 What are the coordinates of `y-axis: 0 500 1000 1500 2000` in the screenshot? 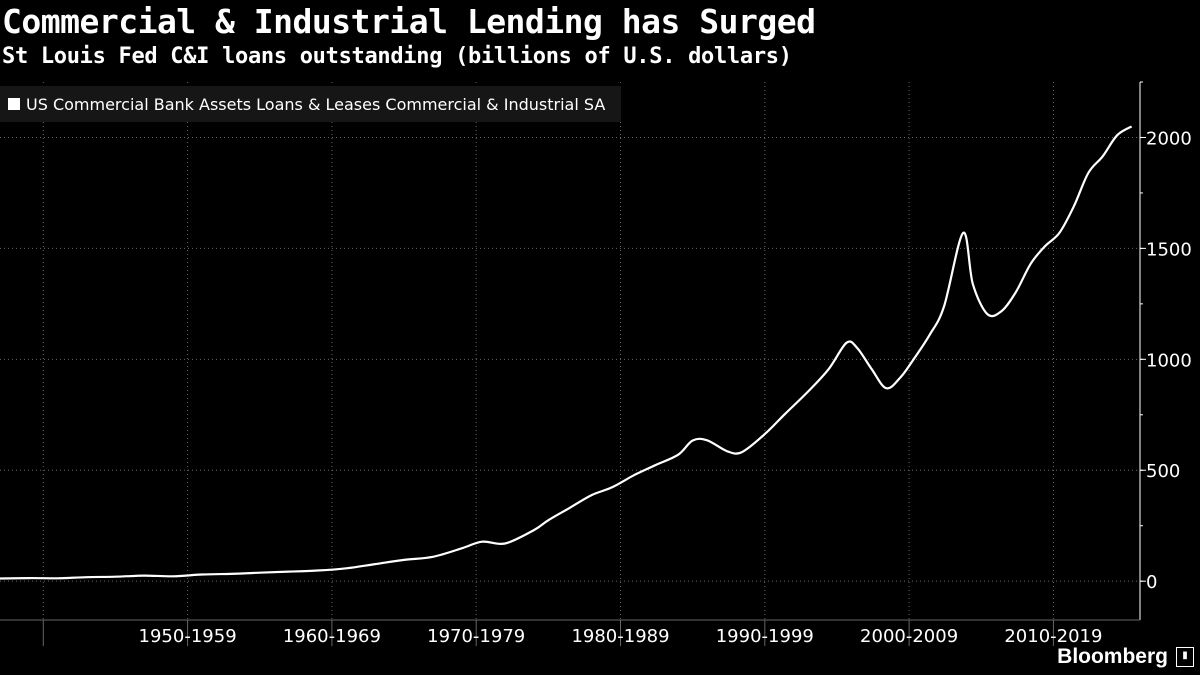 It's located at (1165, 350).